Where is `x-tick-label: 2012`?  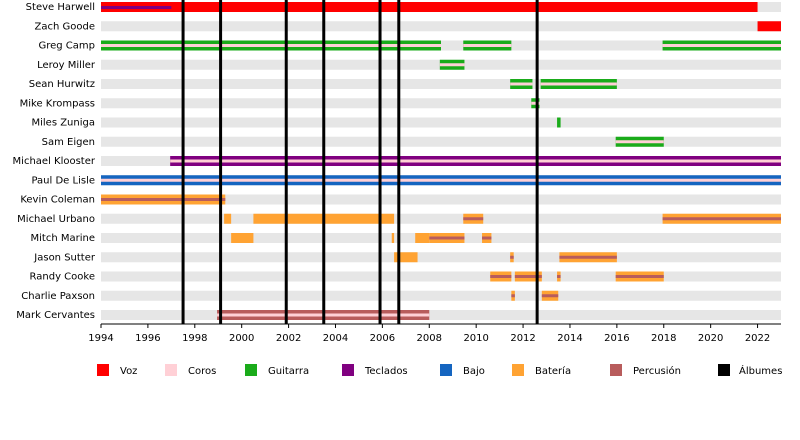
x-tick-label: 2012 is located at coordinates (522, 338).